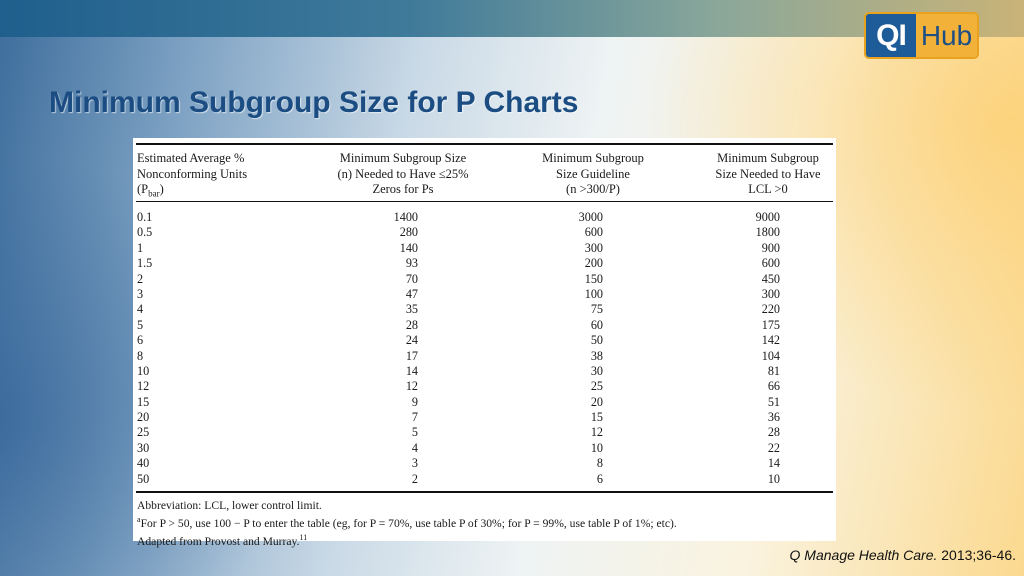 Image resolution: width=1024 pixels, height=576 pixels. What do you see at coordinates (145, 263) in the screenshot?
I see `table-cell: 1.5` at bounding box center [145, 263].